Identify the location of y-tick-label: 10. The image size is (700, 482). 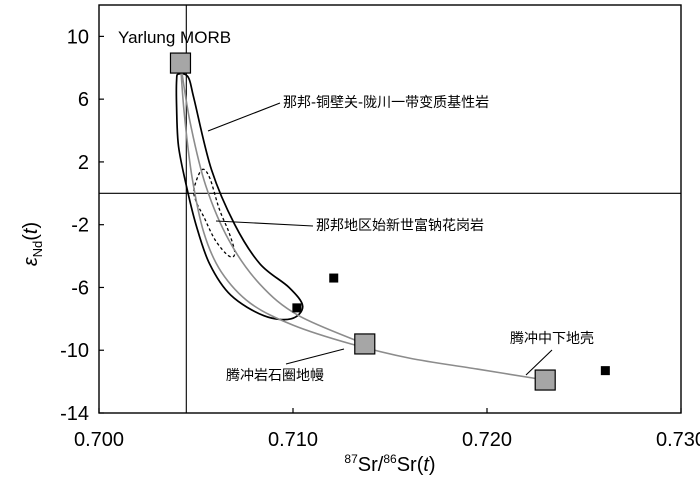
(78, 37).